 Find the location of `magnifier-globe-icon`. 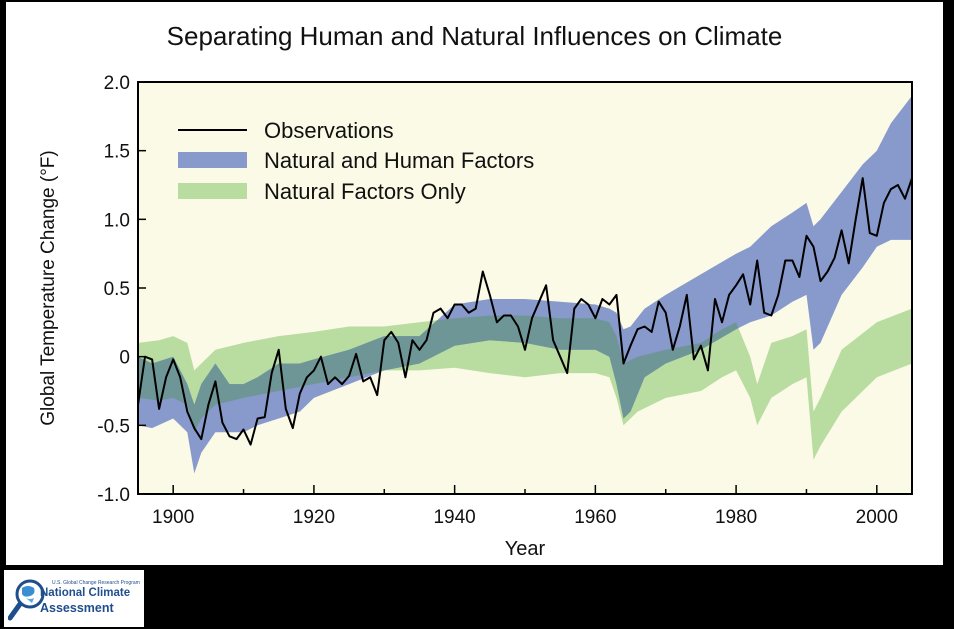

magnifier-globe-icon is located at coordinates (26, 600).